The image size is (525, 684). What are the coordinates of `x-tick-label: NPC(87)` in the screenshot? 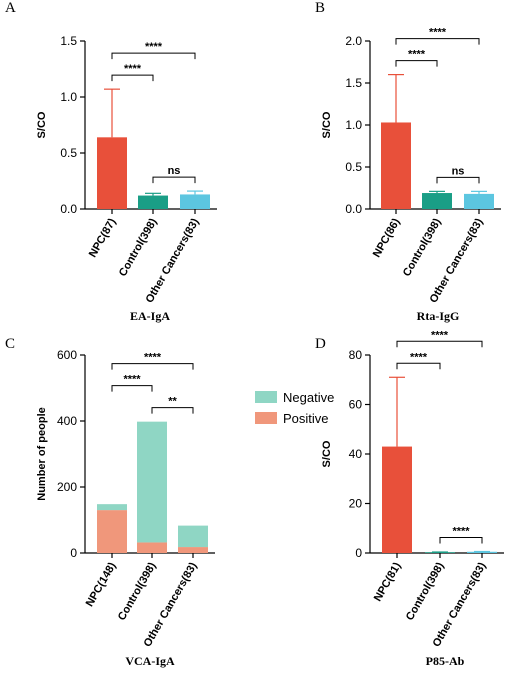 It's located at (103, 237).